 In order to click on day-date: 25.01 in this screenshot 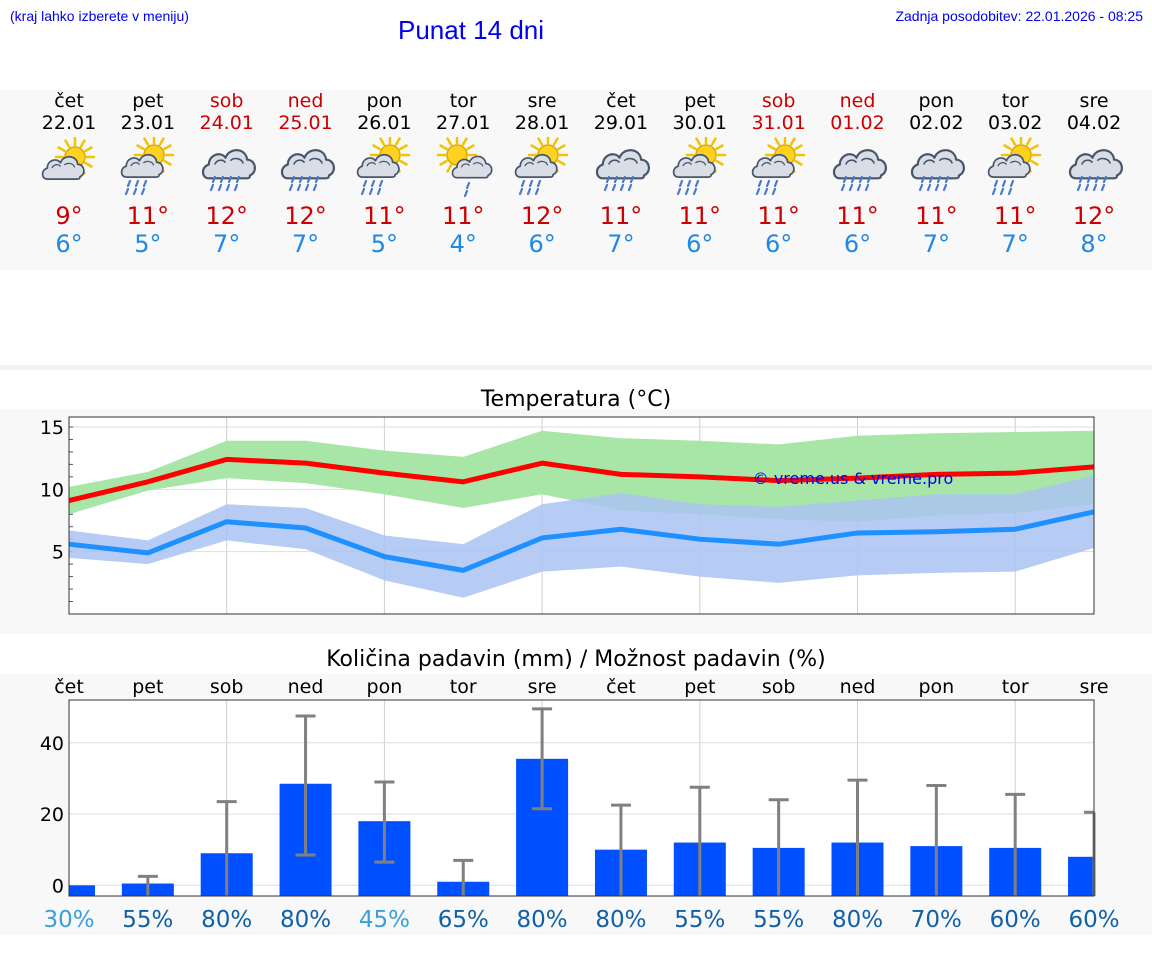, I will do `click(305, 123)`.